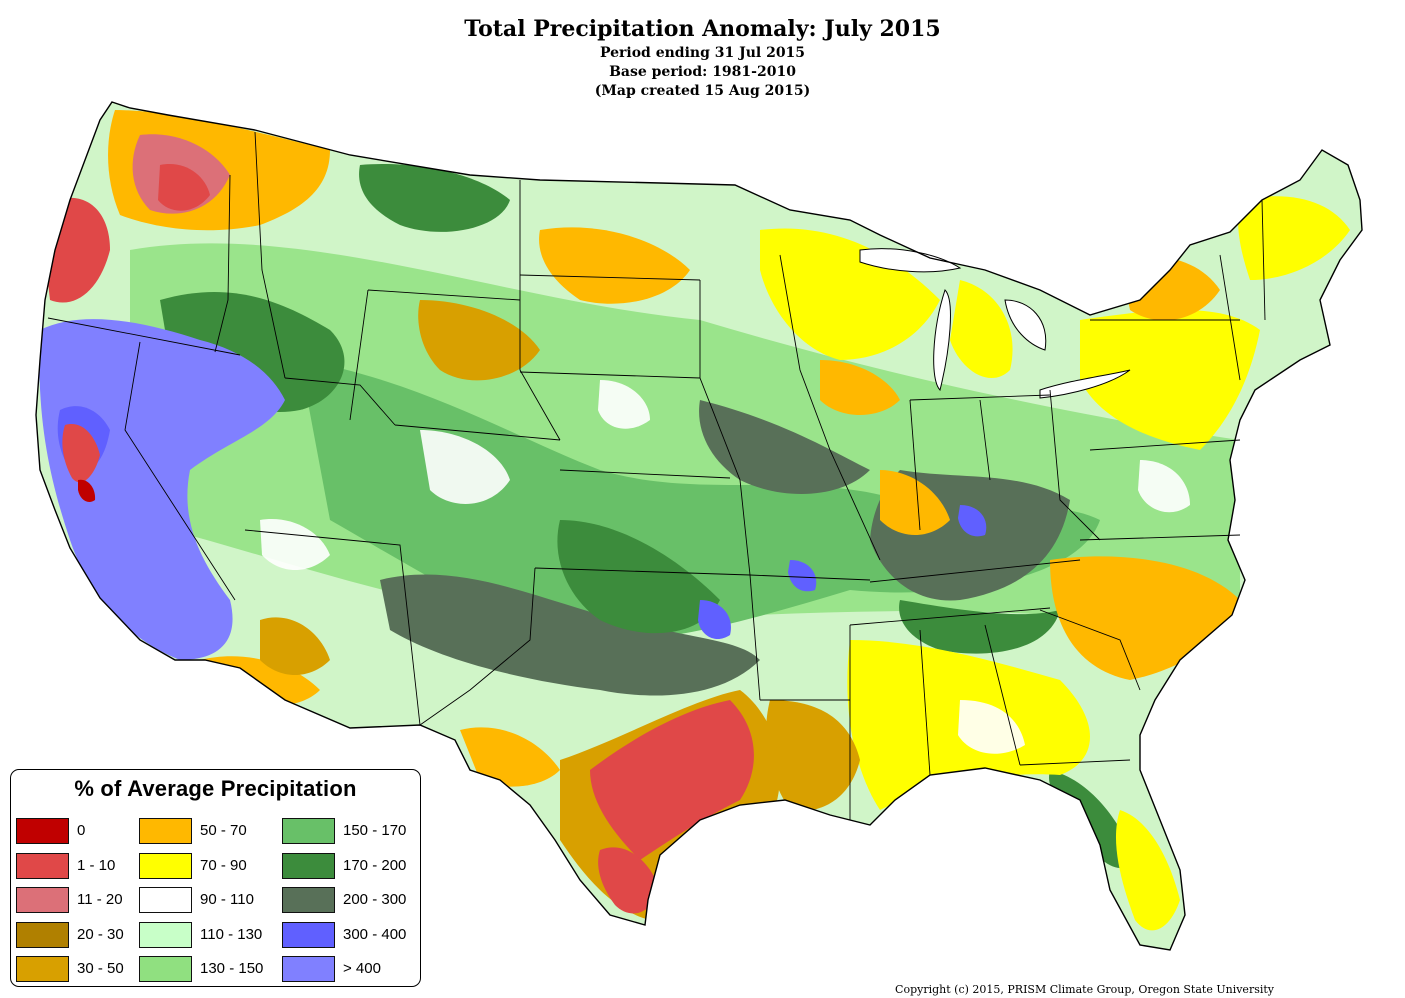 Image resolution: width=1405 pixels, height=998 pixels. I want to click on map-created-line: (Map created 15 Aug 2015), so click(702, 91).